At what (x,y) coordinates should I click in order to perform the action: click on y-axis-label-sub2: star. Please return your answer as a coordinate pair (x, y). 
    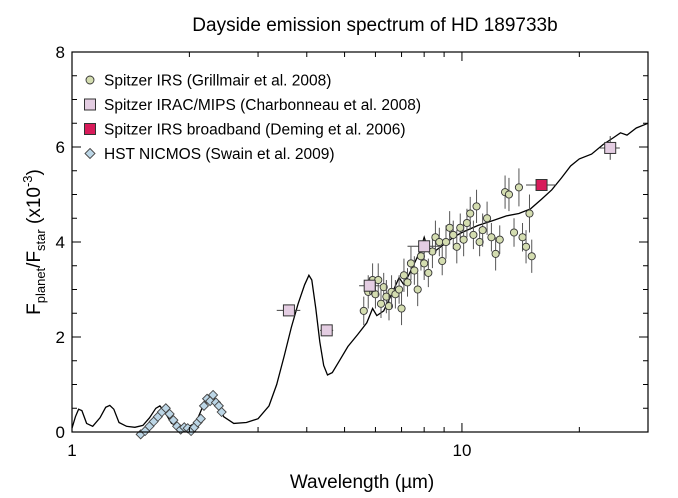
    Looking at the image, I should click on (40, 240).